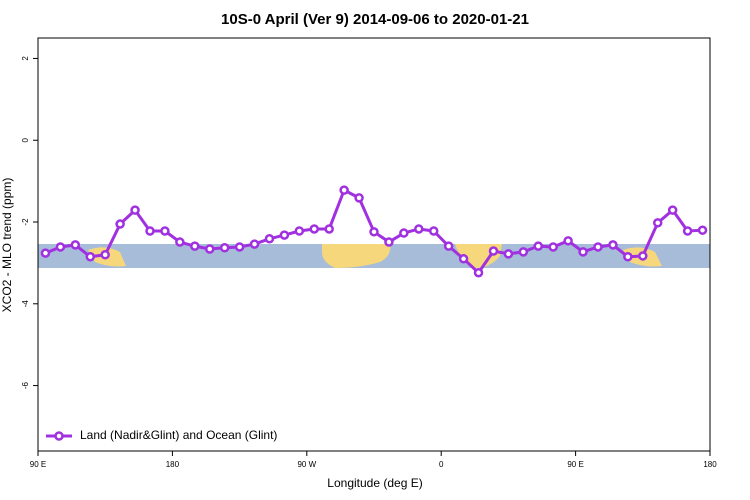 This screenshot has height=500, width=750. I want to click on legend-marker, so click(59, 436).